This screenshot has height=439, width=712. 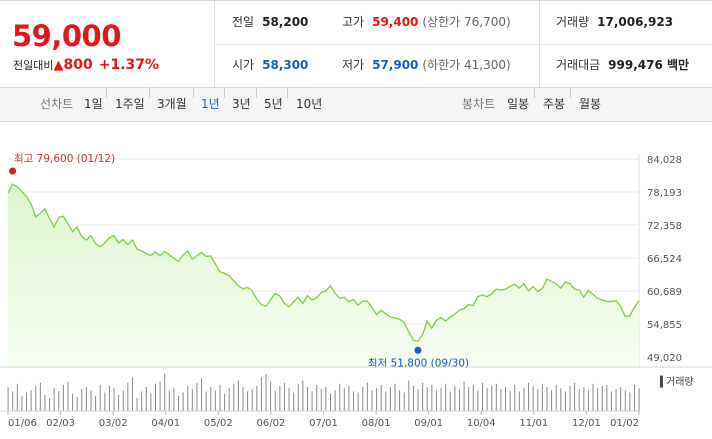 What do you see at coordinates (323, 423) in the screenshot?
I see `x-tick-label: 07/01` at bounding box center [323, 423].